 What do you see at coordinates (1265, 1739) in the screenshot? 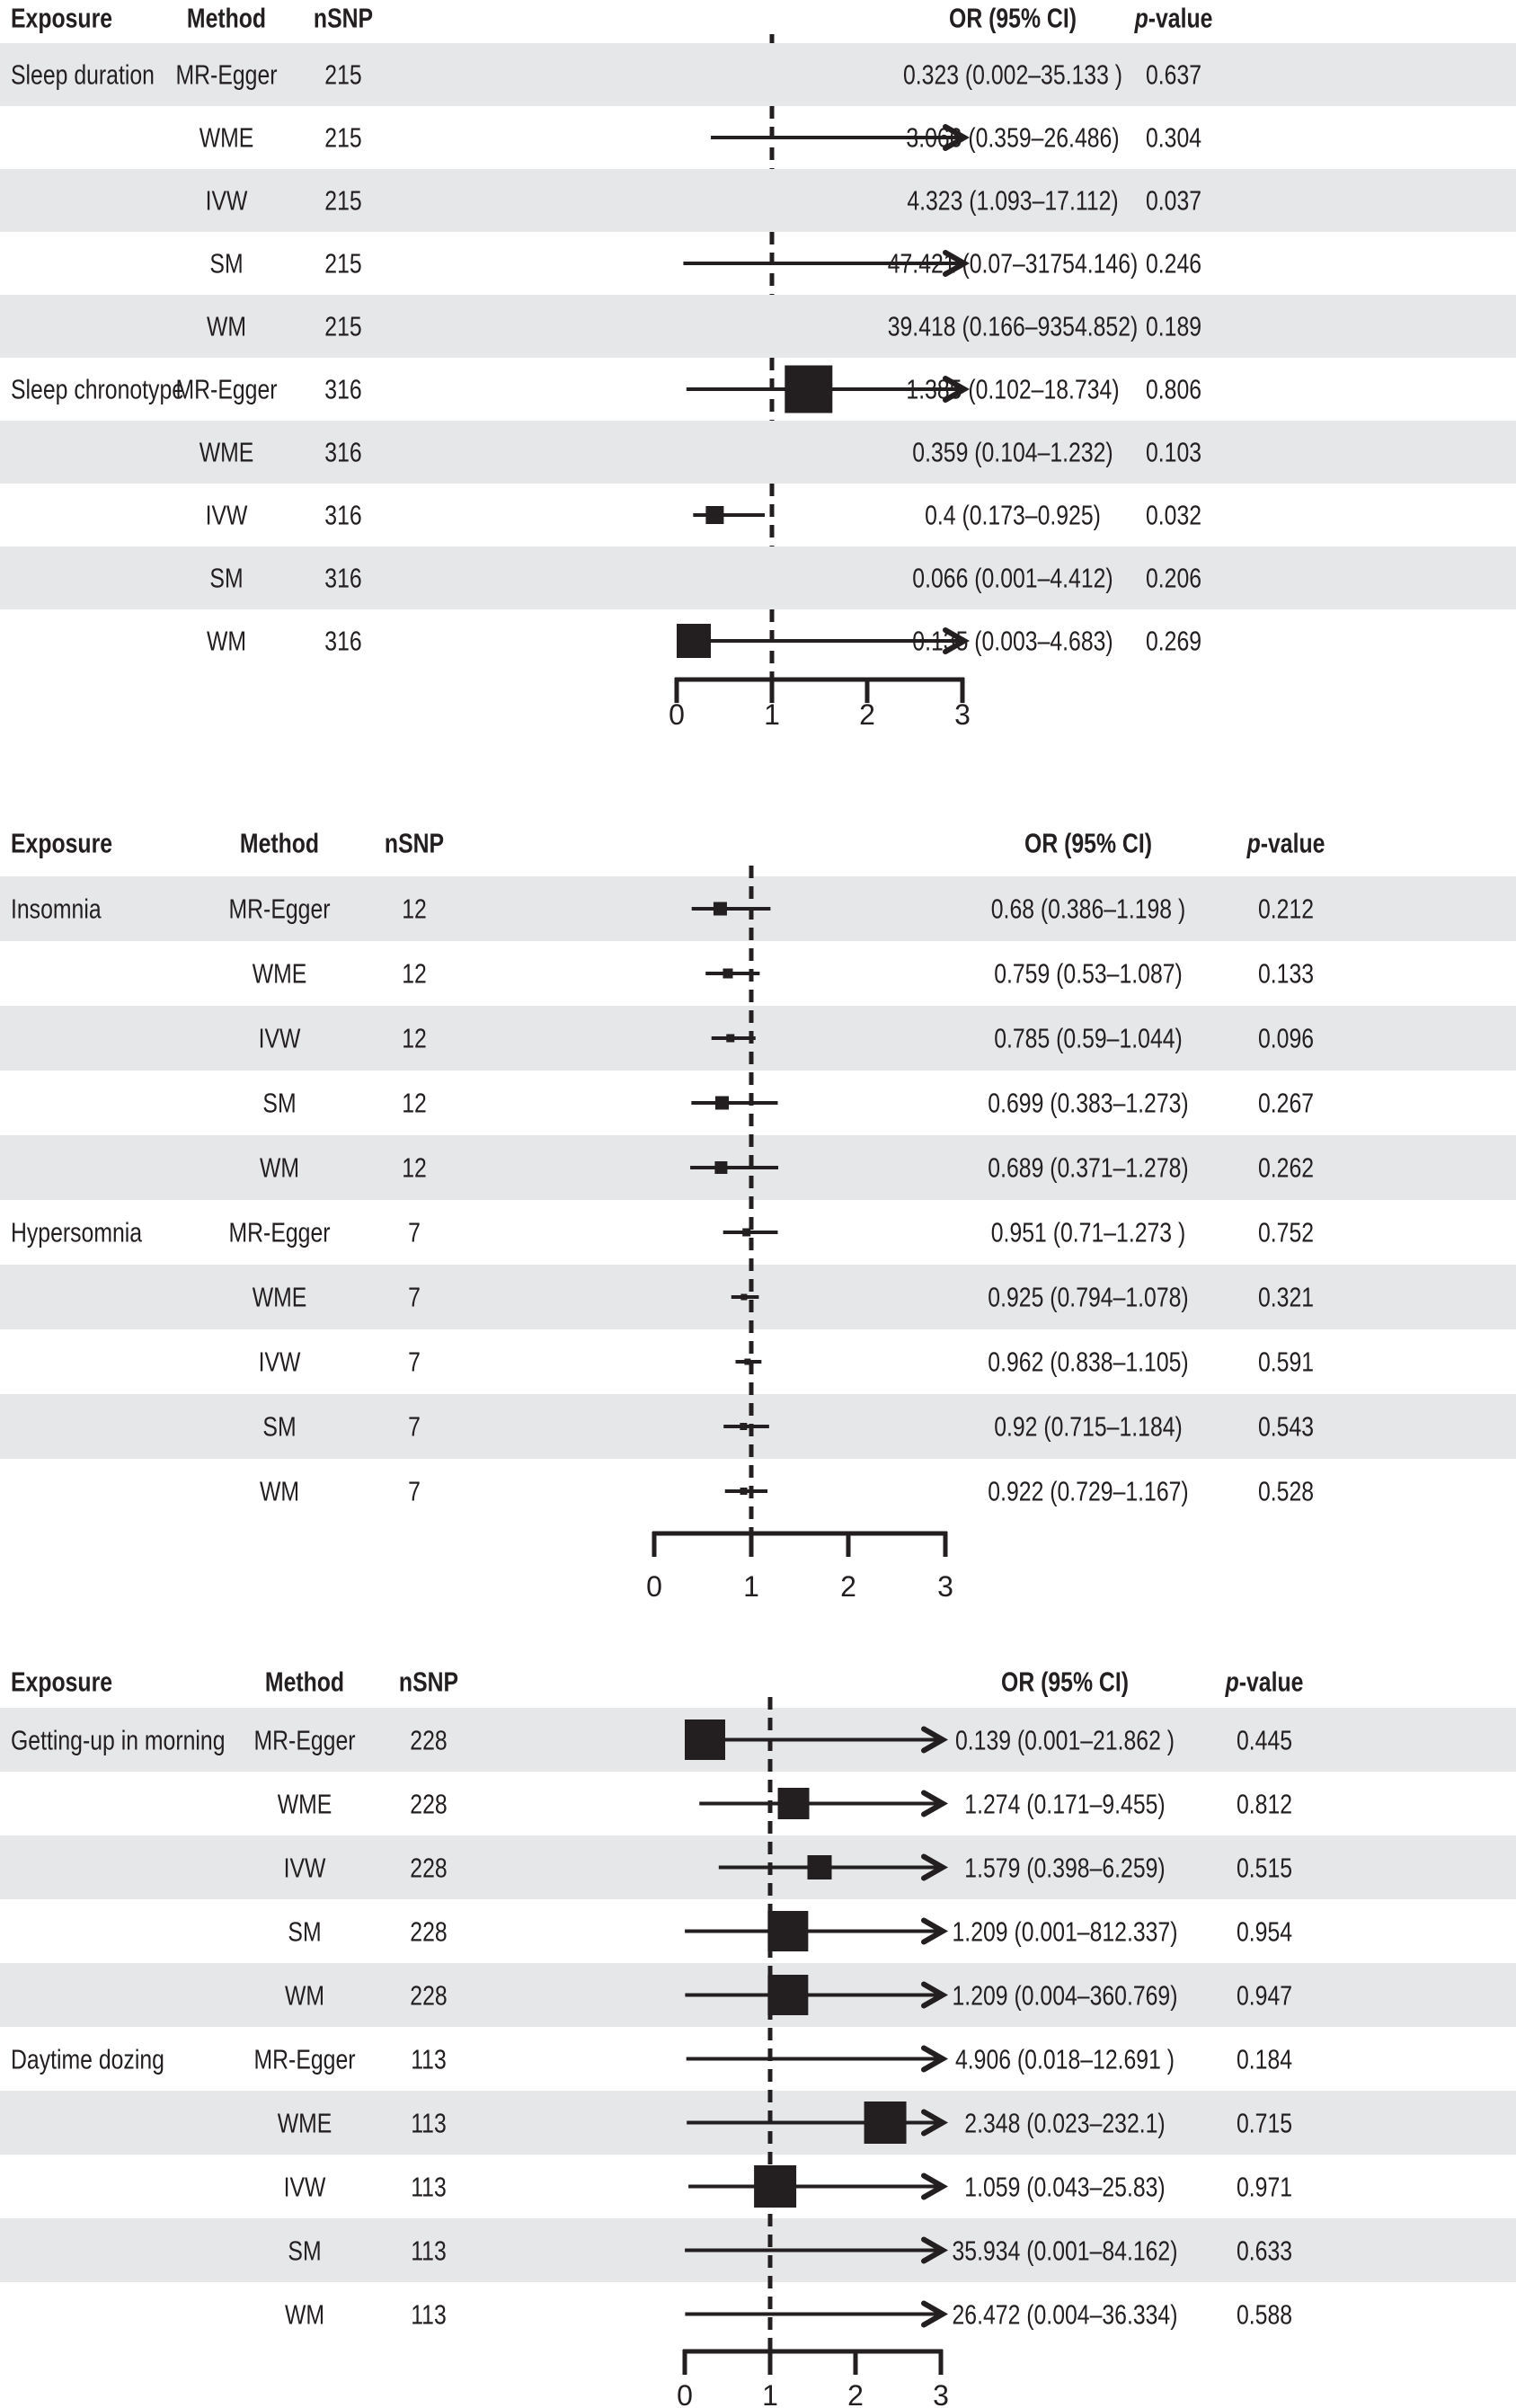
I see `cell-p-value: 0.445` at bounding box center [1265, 1739].